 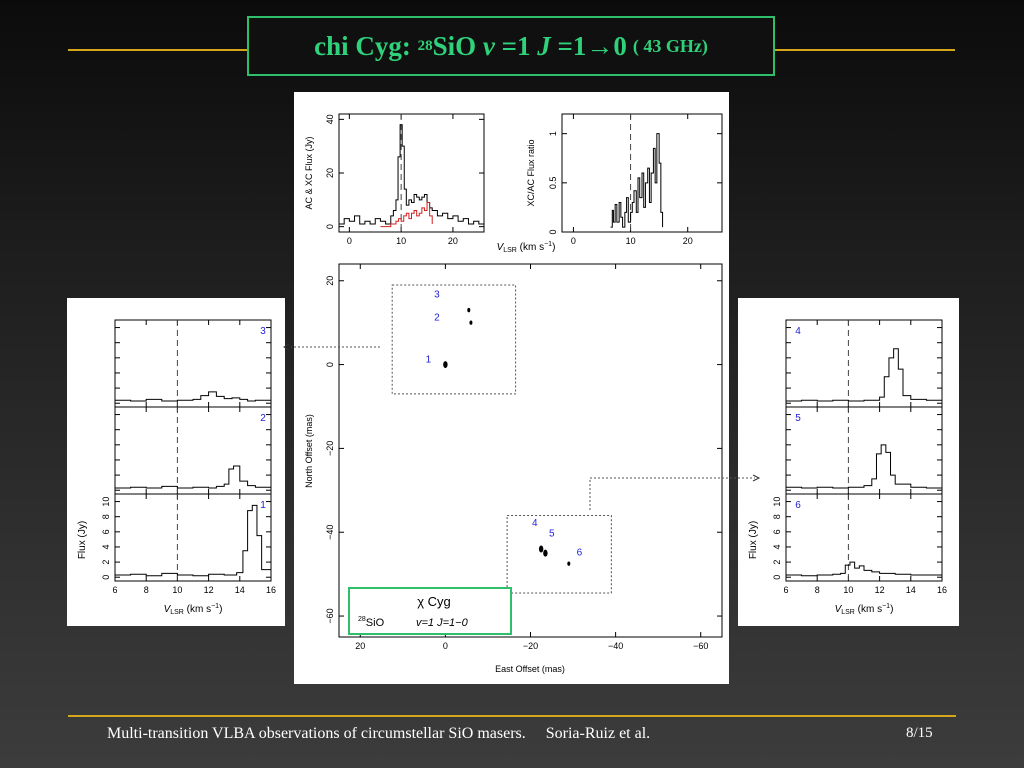 I want to click on top-rule-right, so click(x=865, y=50).